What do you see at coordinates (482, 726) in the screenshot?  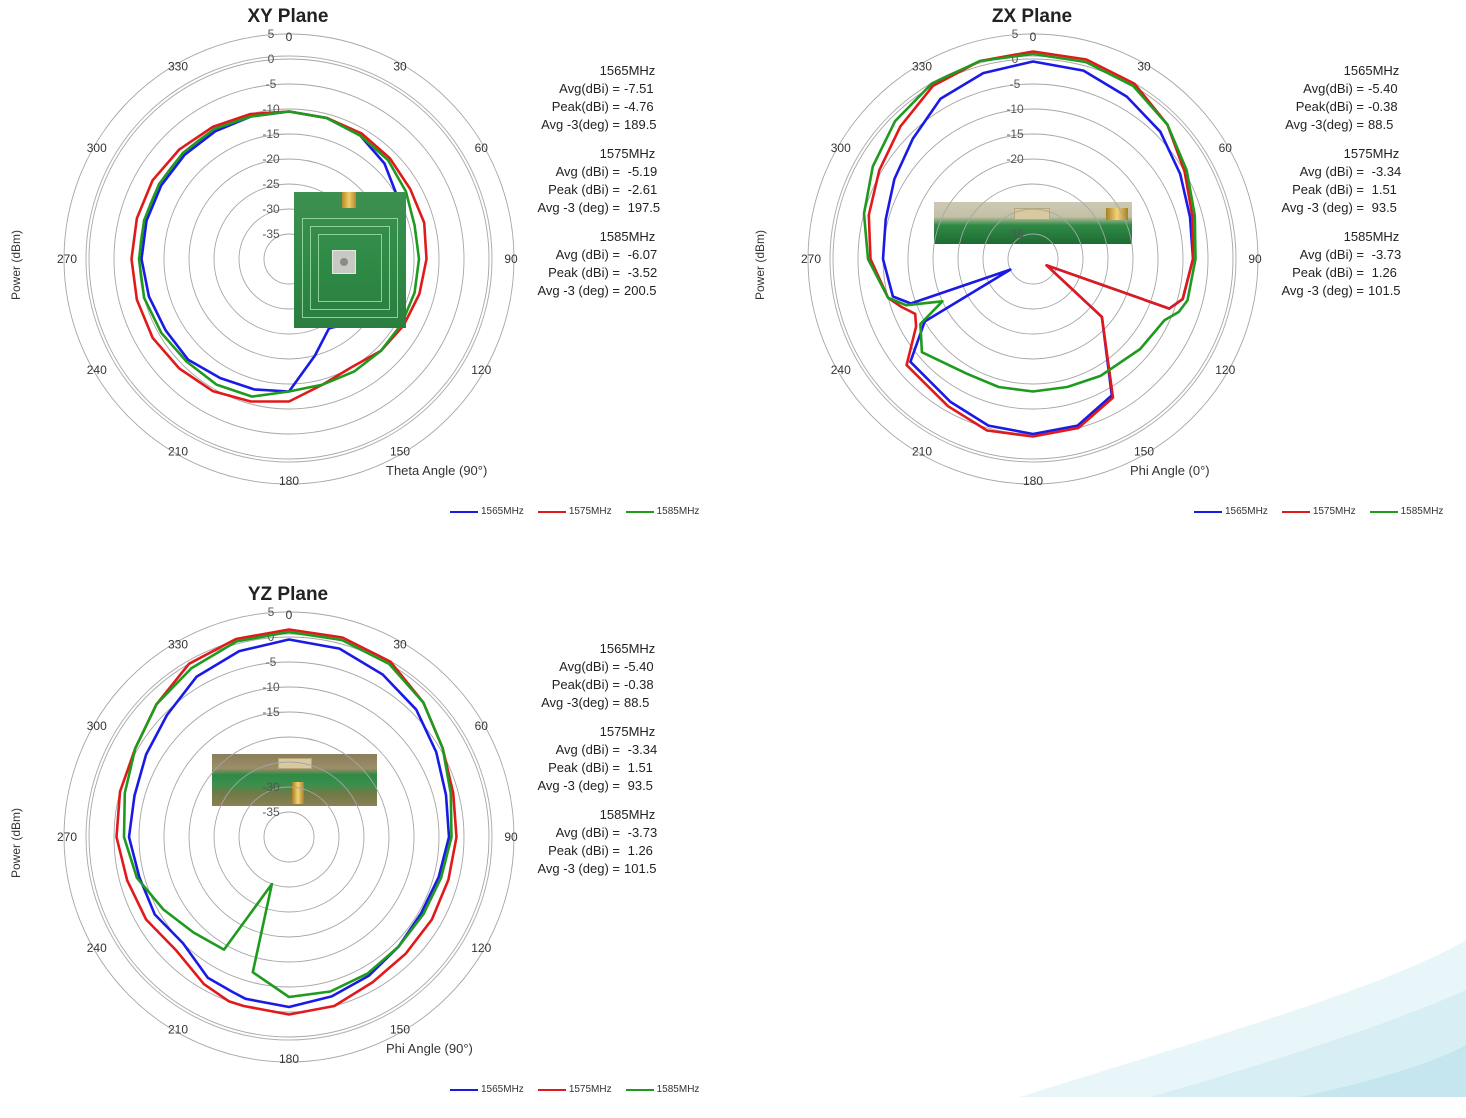 I see `angle-tick-label: 60` at bounding box center [482, 726].